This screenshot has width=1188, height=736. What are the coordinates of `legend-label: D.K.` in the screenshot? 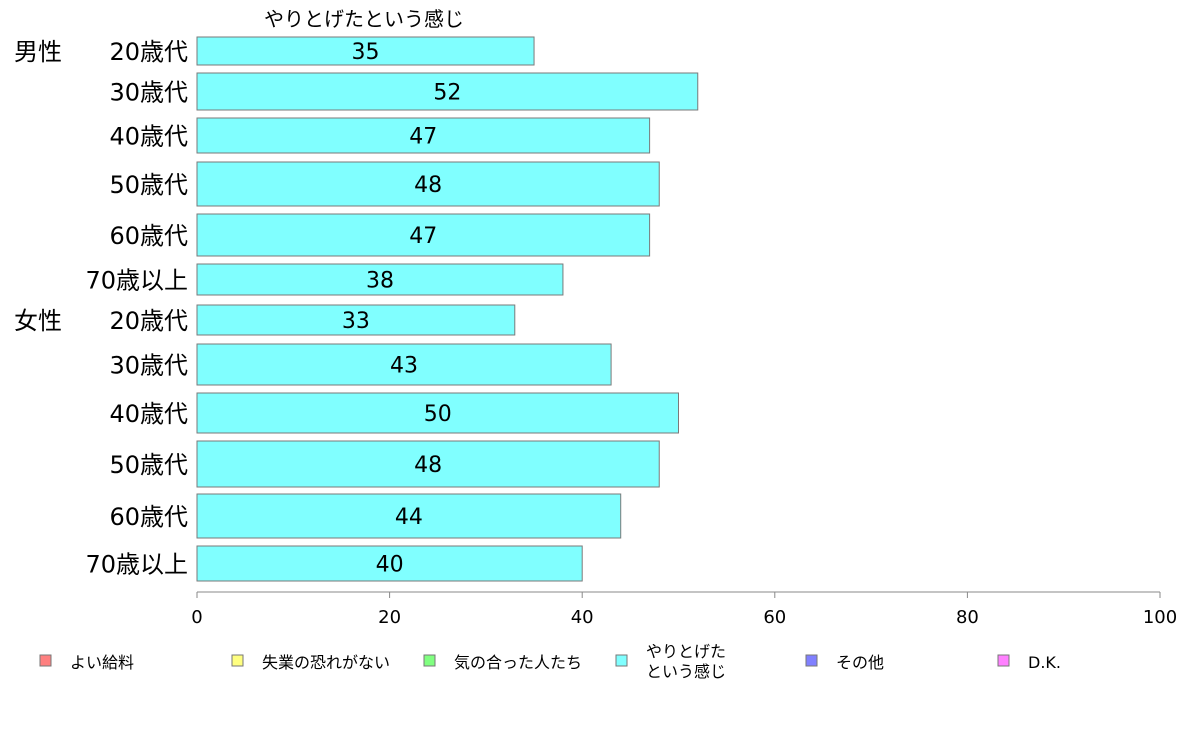 It's located at (1044, 662).